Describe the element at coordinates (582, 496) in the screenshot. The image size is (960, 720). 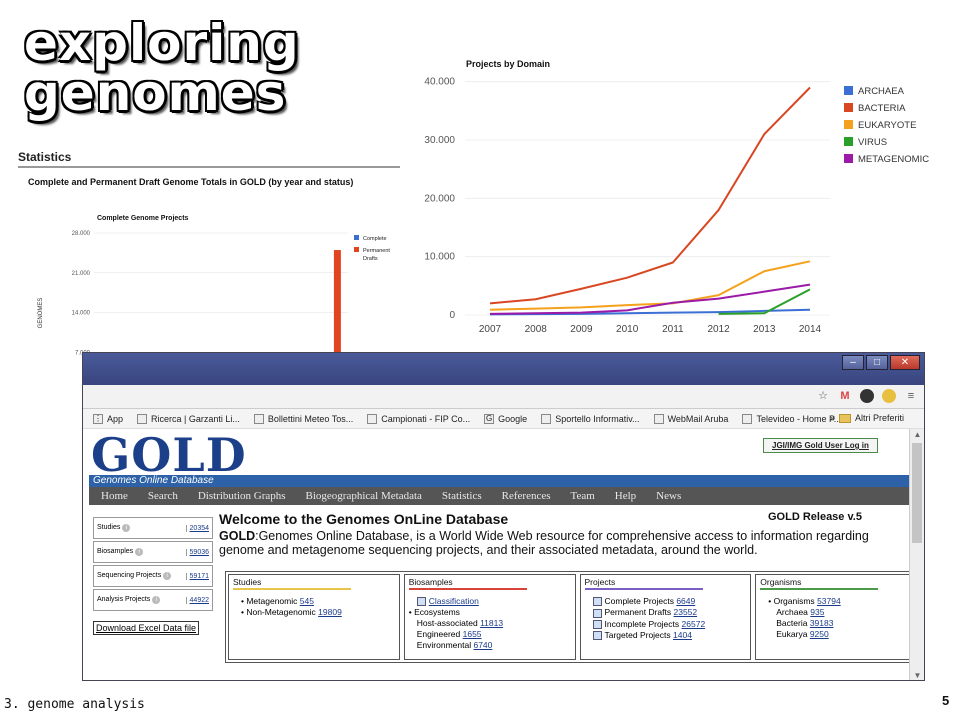
I see `menu-team: Team` at that location.